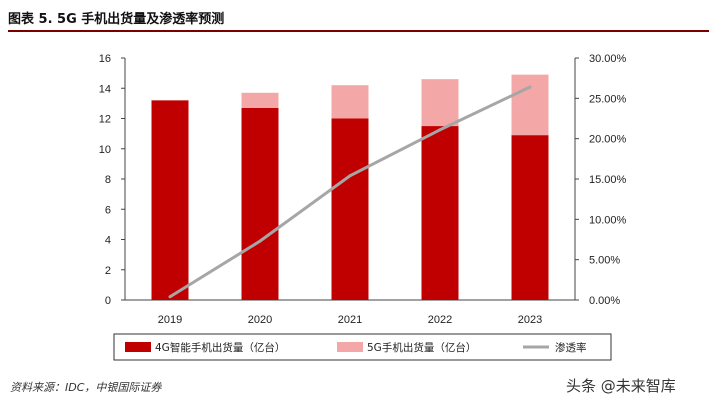 The width and height of the screenshot is (717, 409). I want to click on penetration-point-2023, so click(530, 87).